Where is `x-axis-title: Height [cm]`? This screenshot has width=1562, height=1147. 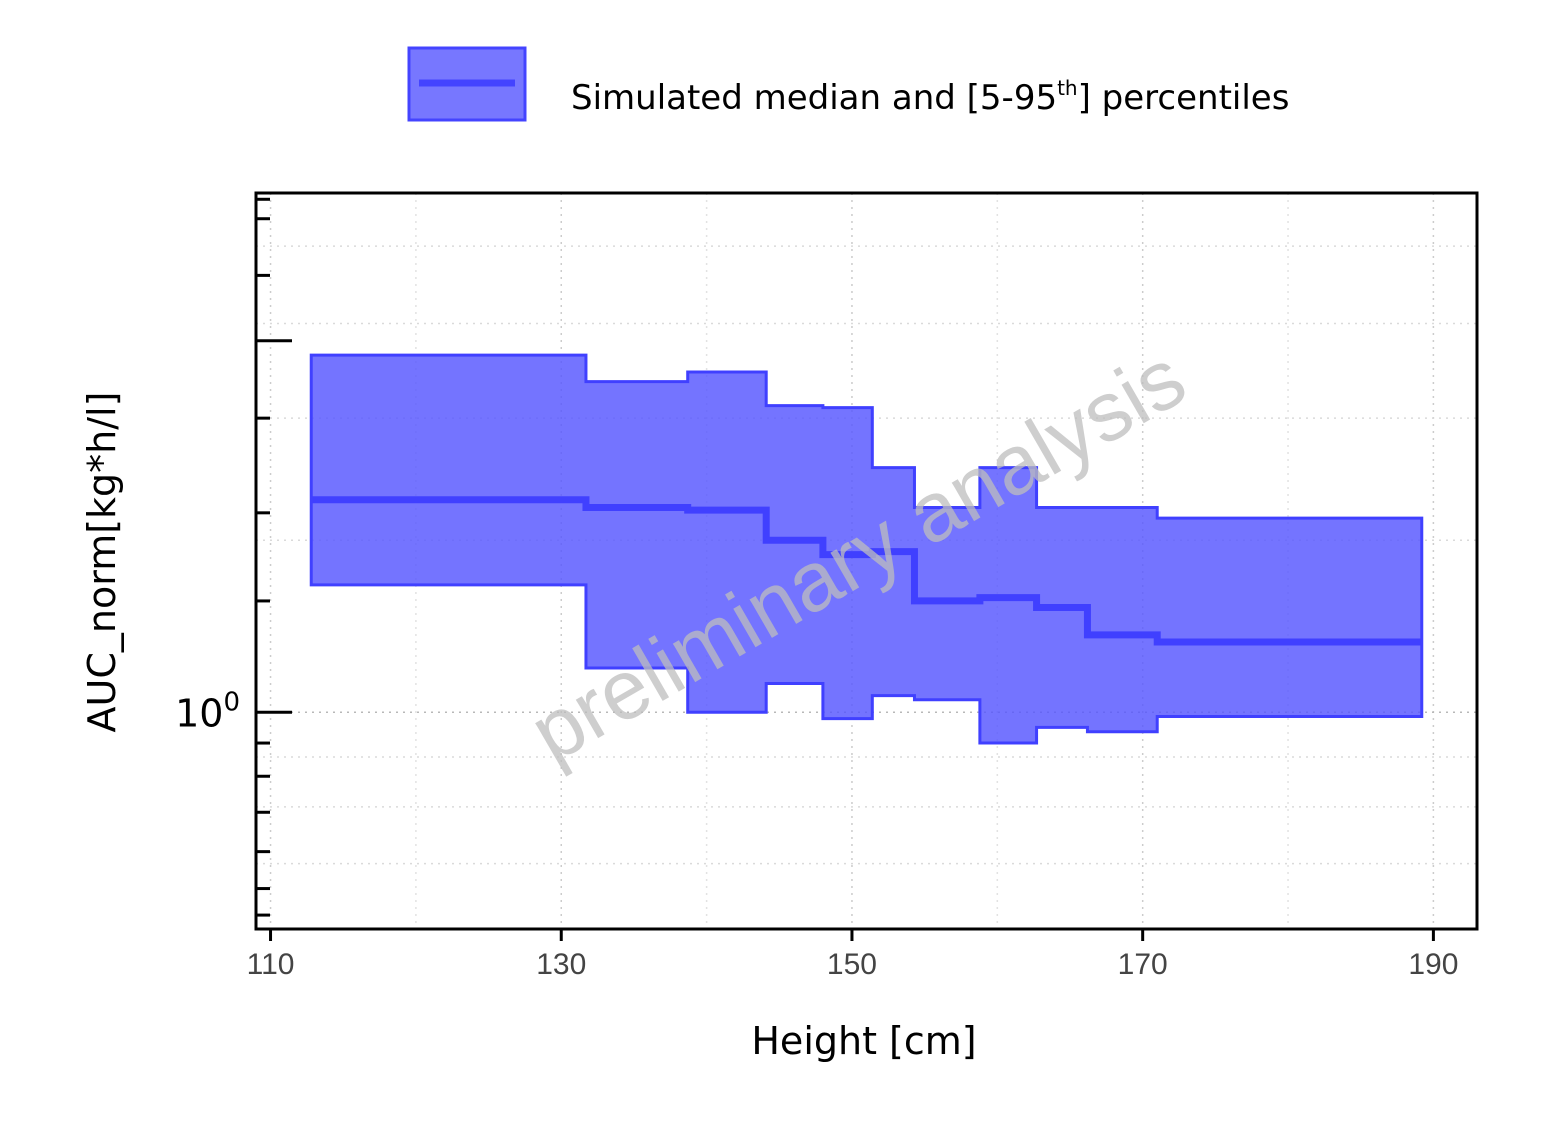 x-axis-title: Height [cm] is located at coordinates (863, 1041).